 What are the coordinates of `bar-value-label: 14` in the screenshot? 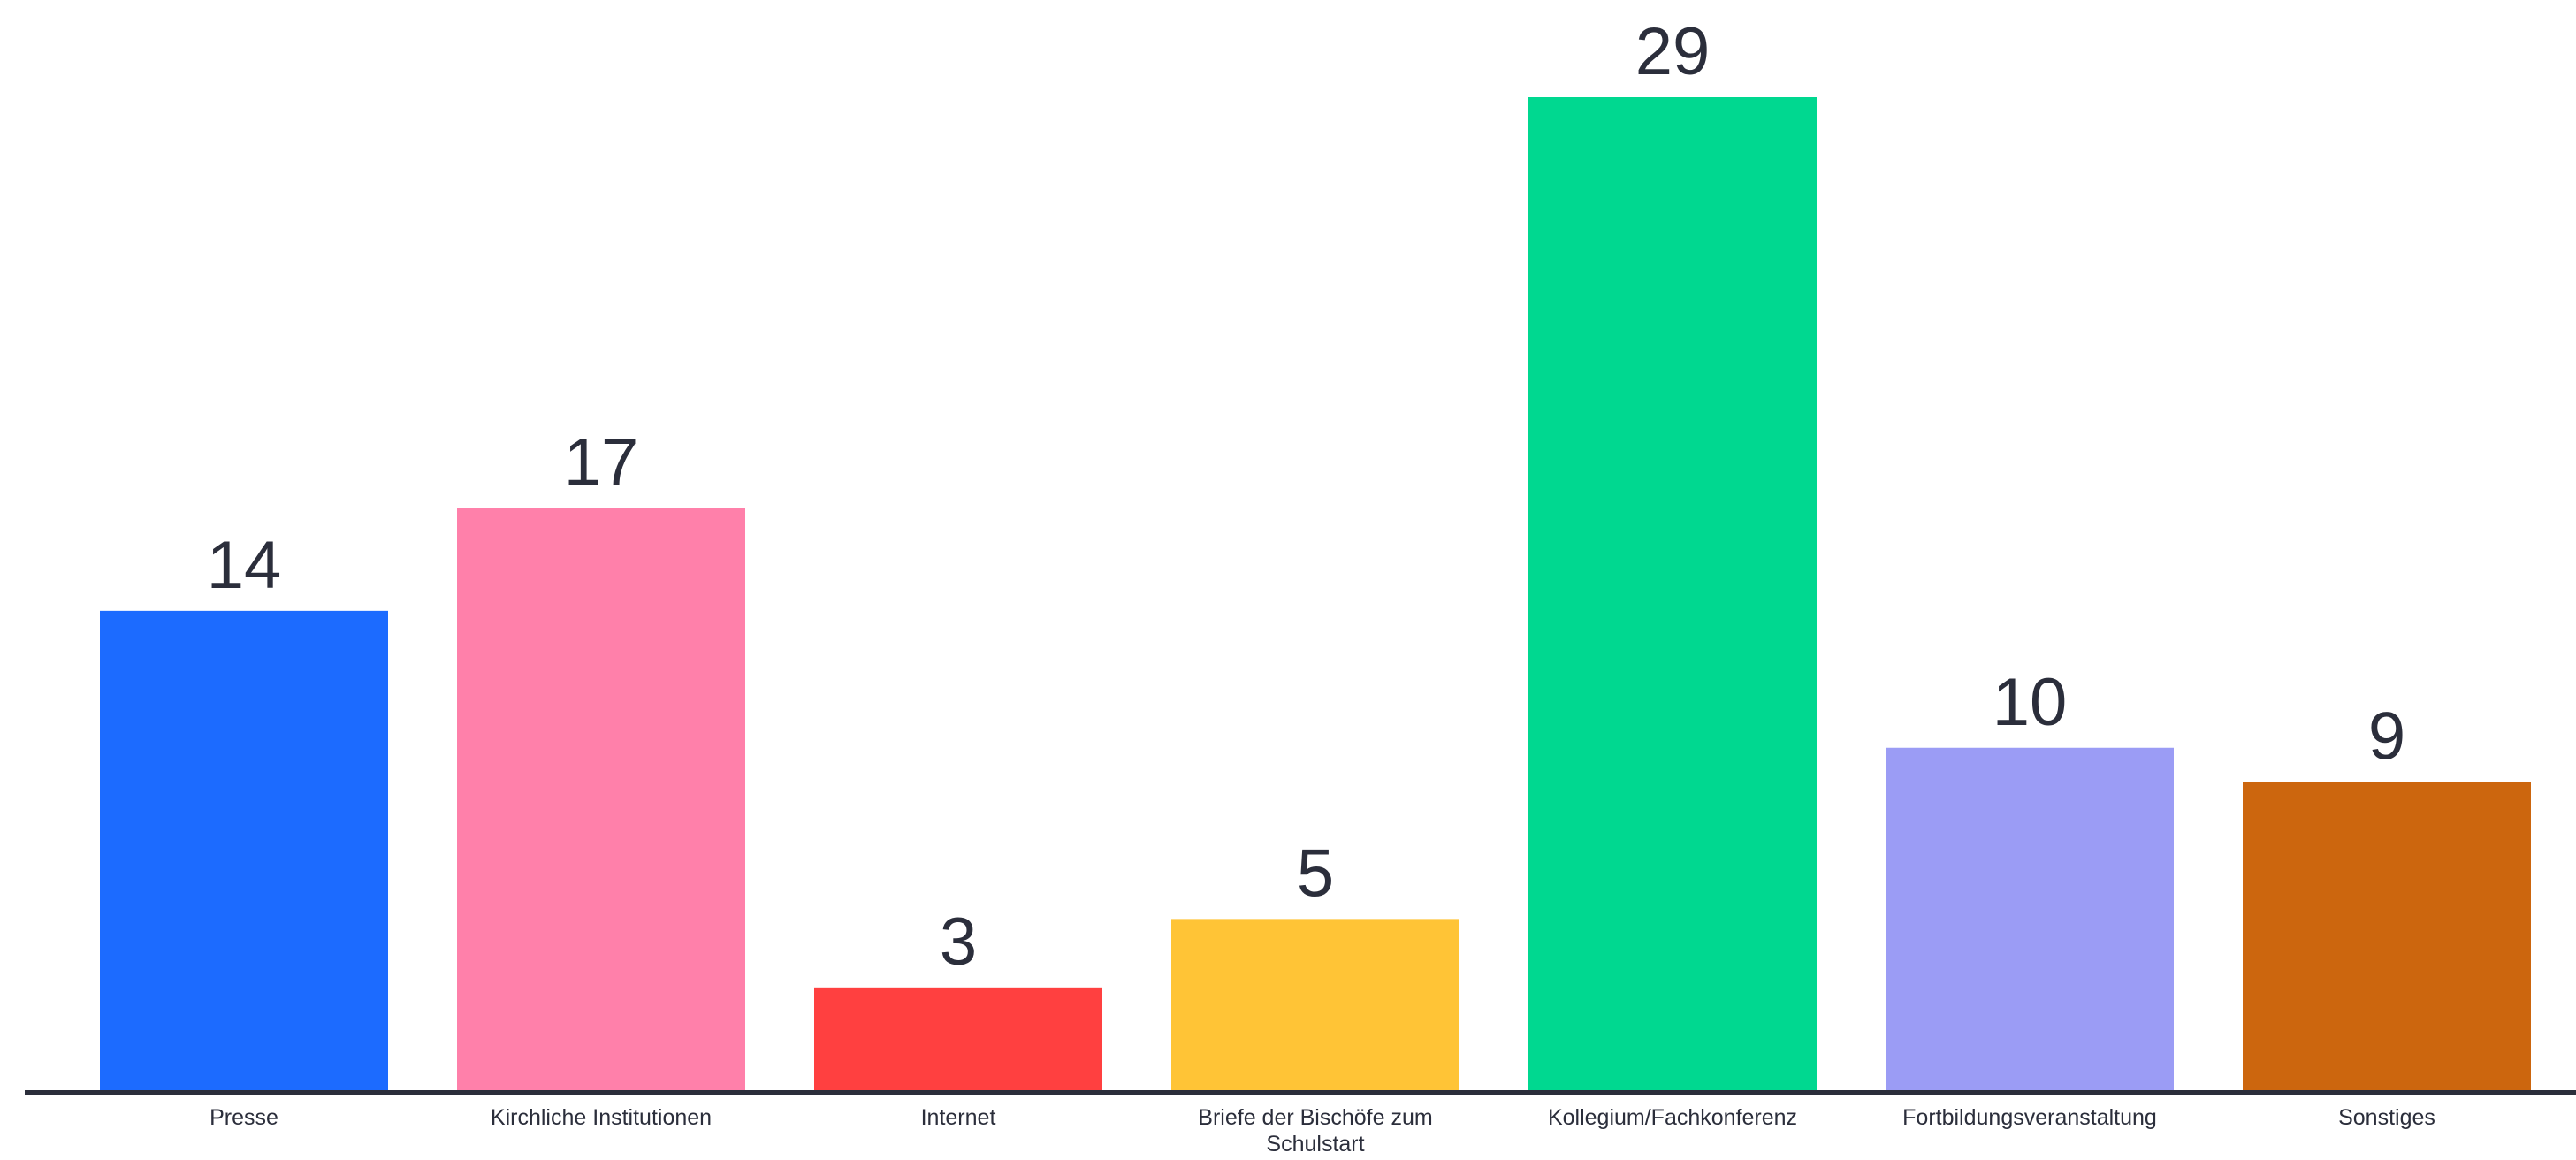 It's located at (244, 565).